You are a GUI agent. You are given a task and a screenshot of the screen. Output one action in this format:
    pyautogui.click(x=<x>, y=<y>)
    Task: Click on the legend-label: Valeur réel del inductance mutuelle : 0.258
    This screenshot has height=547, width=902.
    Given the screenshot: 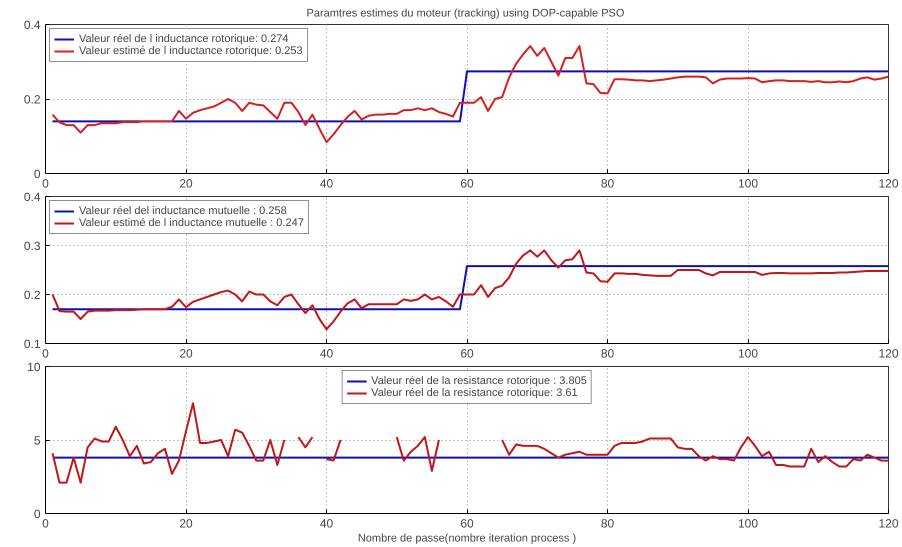 What is the action you would take?
    pyautogui.click(x=183, y=211)
    